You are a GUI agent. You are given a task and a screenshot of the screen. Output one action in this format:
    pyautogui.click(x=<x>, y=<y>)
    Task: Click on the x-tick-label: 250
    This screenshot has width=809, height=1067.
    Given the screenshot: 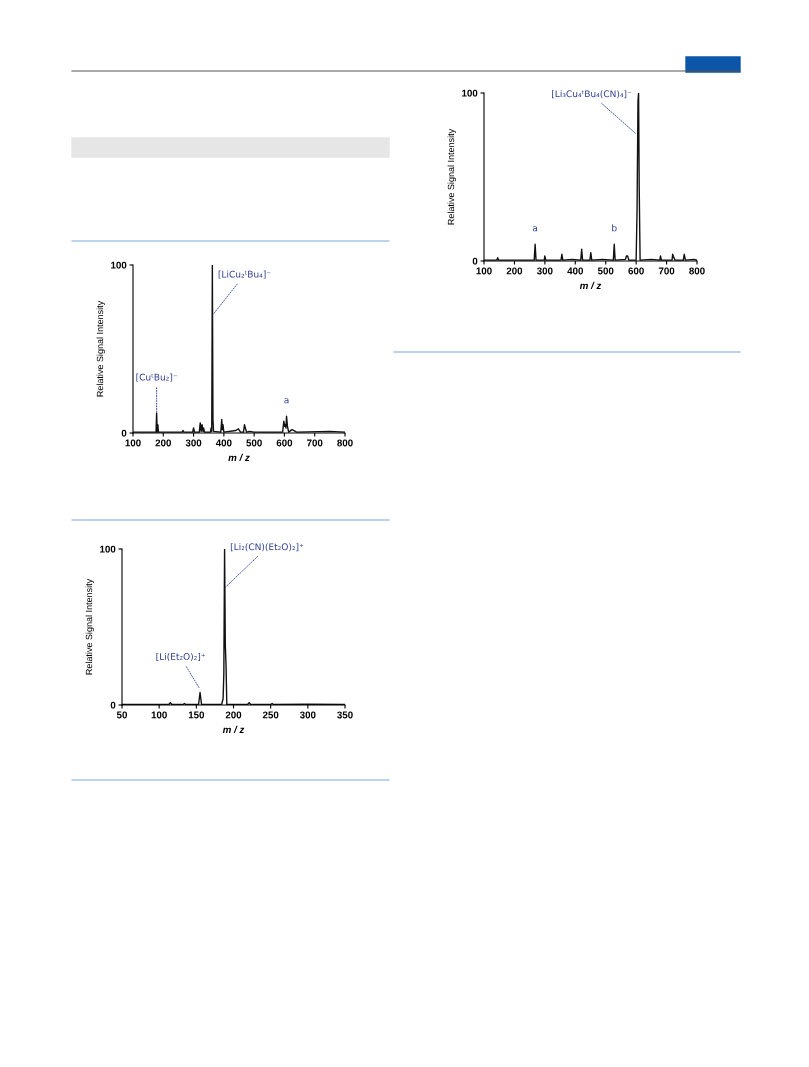 What is the action you would take?
    pyautogui.click(x=270, y=715)
    